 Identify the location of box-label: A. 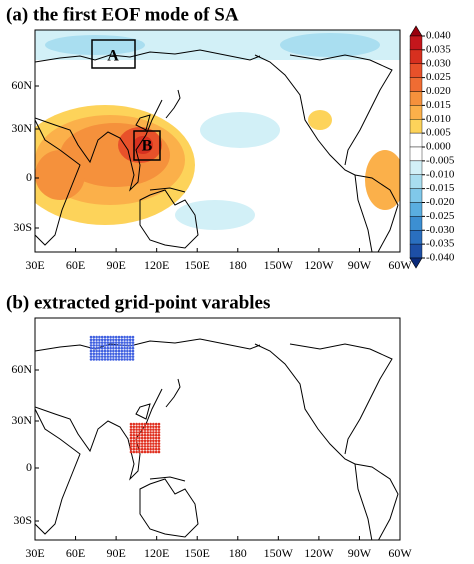
(113, 56).